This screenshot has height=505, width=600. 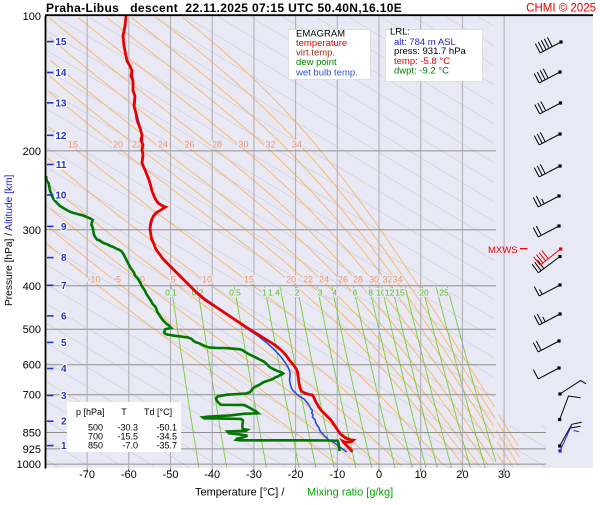 I want to click on svg-text: Temperature [°C] /, so click(x=240, y=493).